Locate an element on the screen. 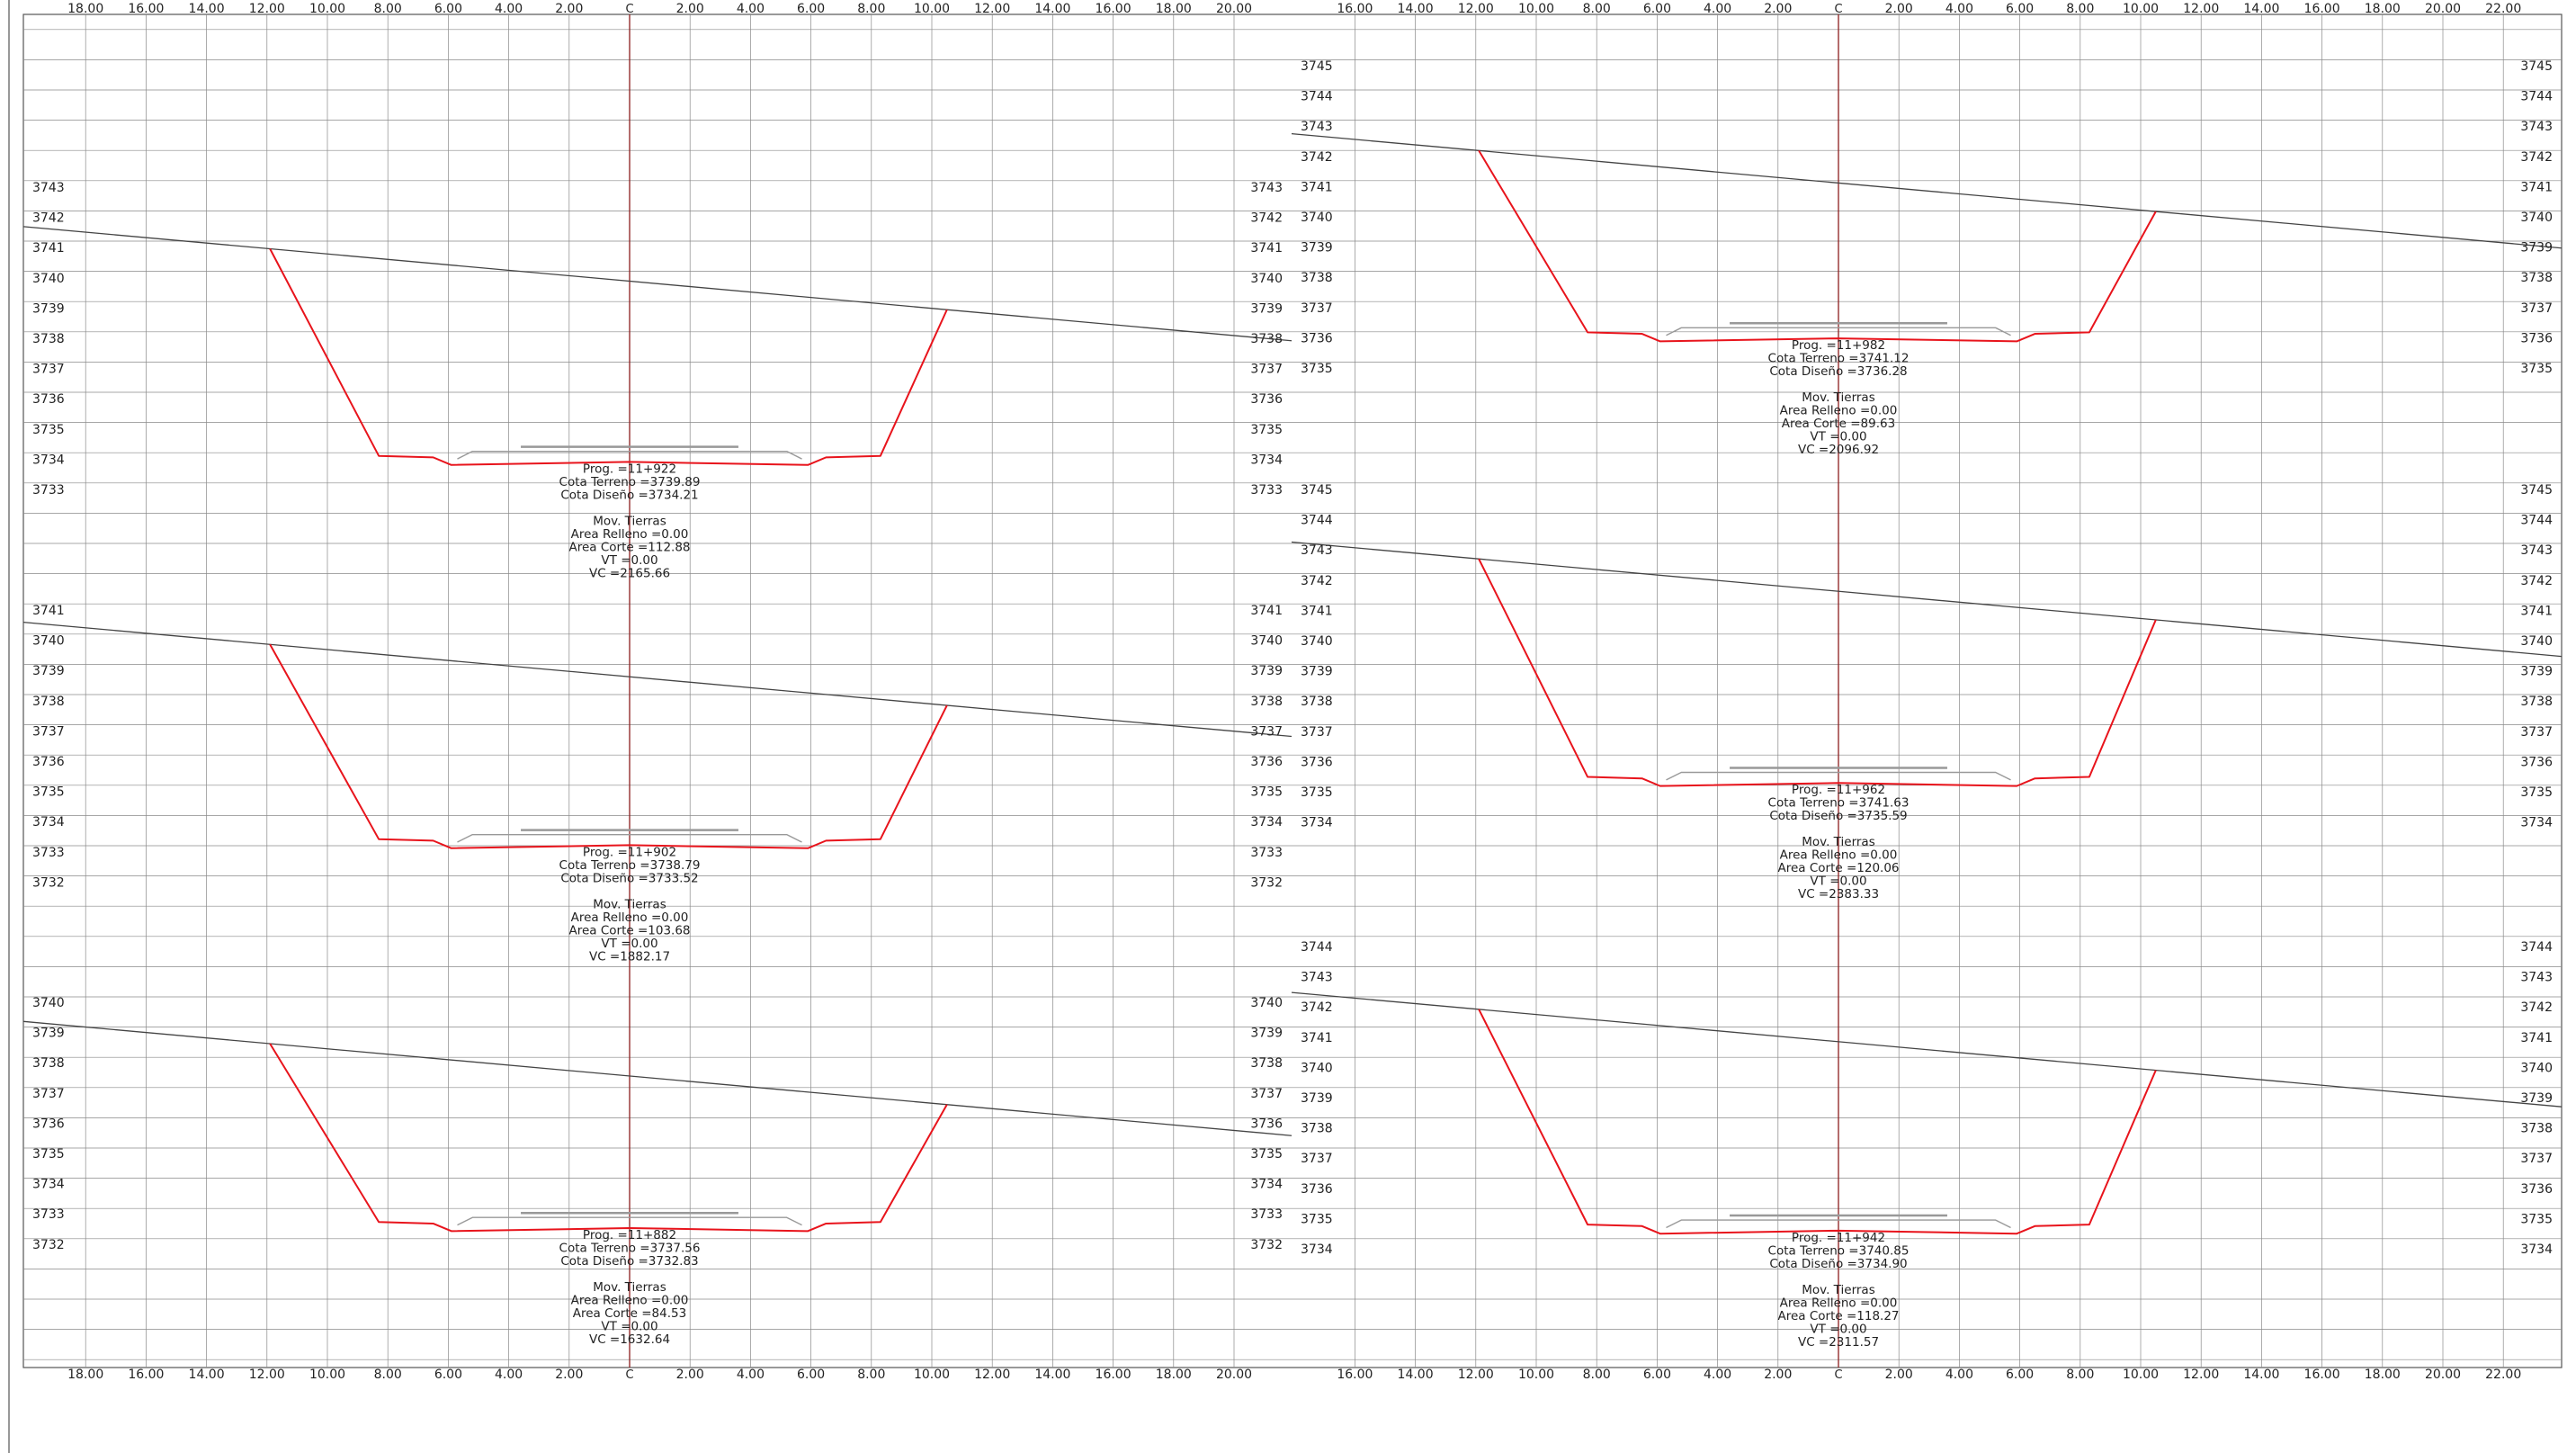 This screenshot has height=1453, width=2576. offset-label-bottom: 10.00 is located at coordinates (2141, 1375).